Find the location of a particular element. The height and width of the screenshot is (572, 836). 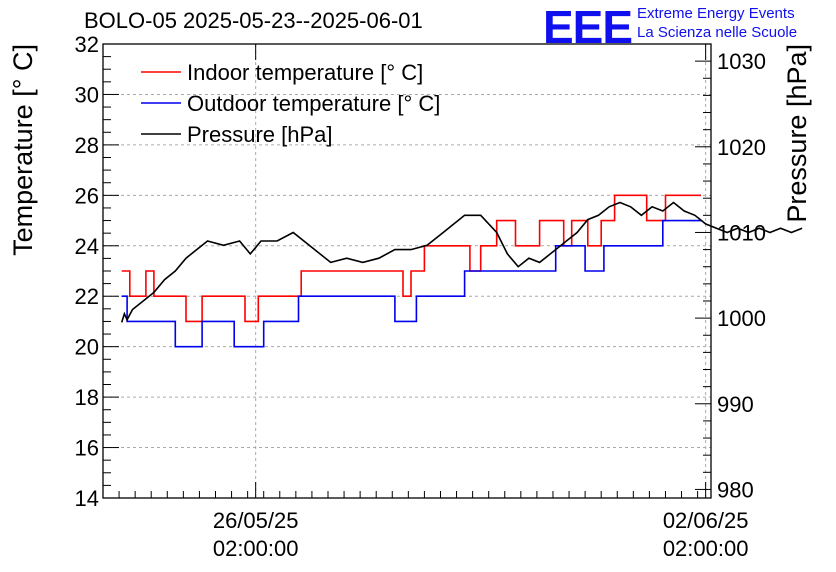

logo-caption-line2: La Scienza nelle Scuole is located at coordinates (717, 32).